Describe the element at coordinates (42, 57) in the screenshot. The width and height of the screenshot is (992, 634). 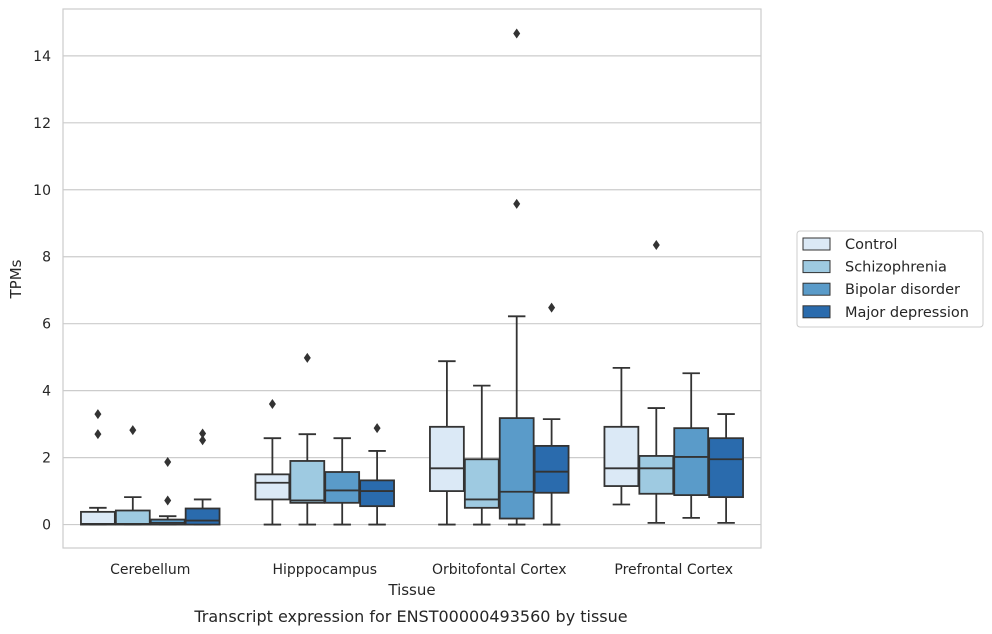
I see `y-tick-label: 14` at that location.